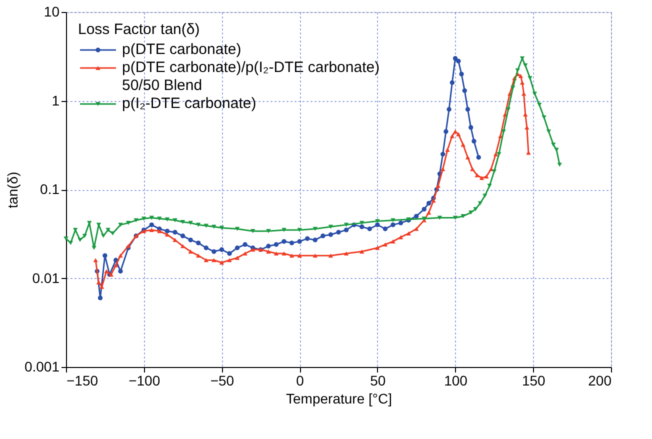 The width and height of the screenshot is (652, 439). Describe the element at coordinates (82, 380) in the screenshot. I see `x-tick-label: −150` at that location.